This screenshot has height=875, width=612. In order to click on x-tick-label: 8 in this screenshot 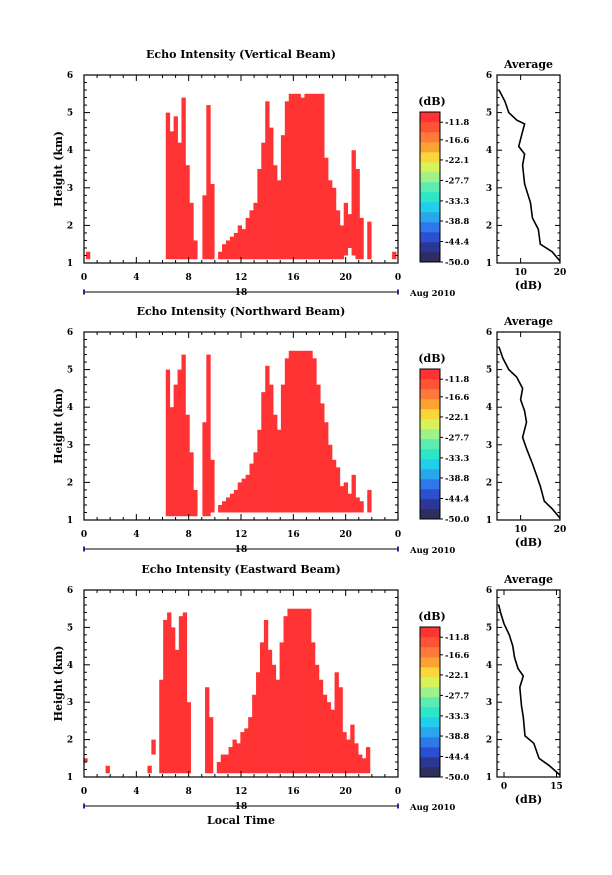, I will do `click(189, 792)`.